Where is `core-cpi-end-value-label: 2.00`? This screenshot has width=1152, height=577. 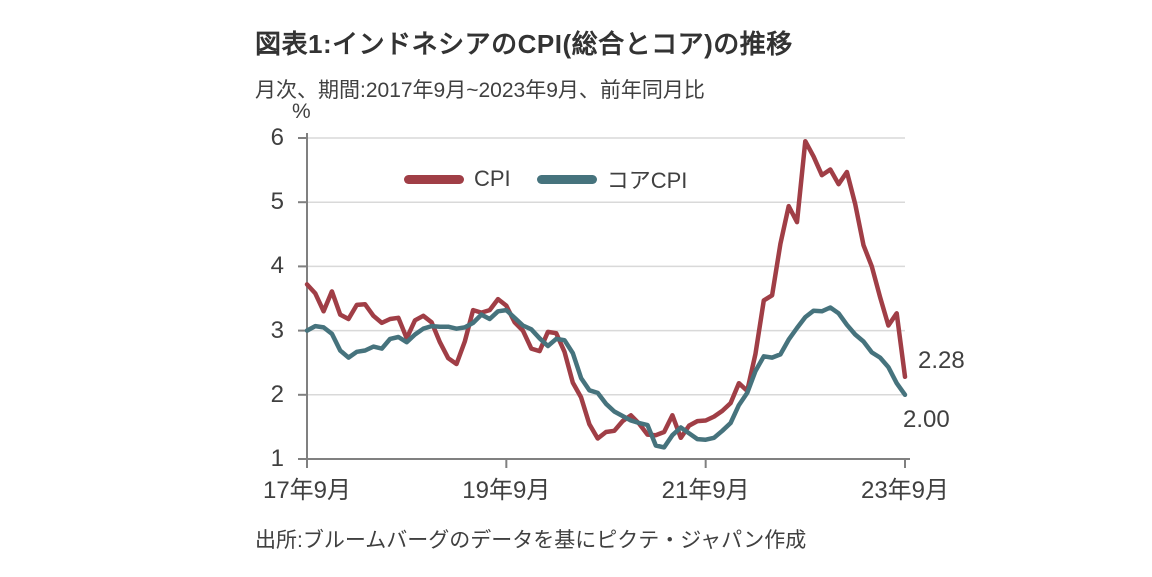 core-cpi-end-value-label: 2.00 is located at coordinates (926, 419).